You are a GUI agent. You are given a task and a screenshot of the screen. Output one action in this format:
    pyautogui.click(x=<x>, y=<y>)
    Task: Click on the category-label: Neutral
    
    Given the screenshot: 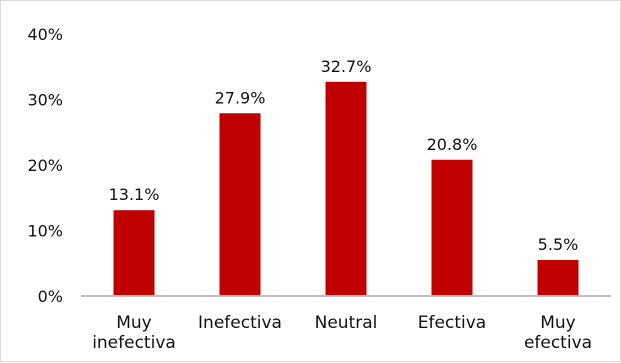 What is the action you would take?
    pyautogui.click(x=346, y=323)
    